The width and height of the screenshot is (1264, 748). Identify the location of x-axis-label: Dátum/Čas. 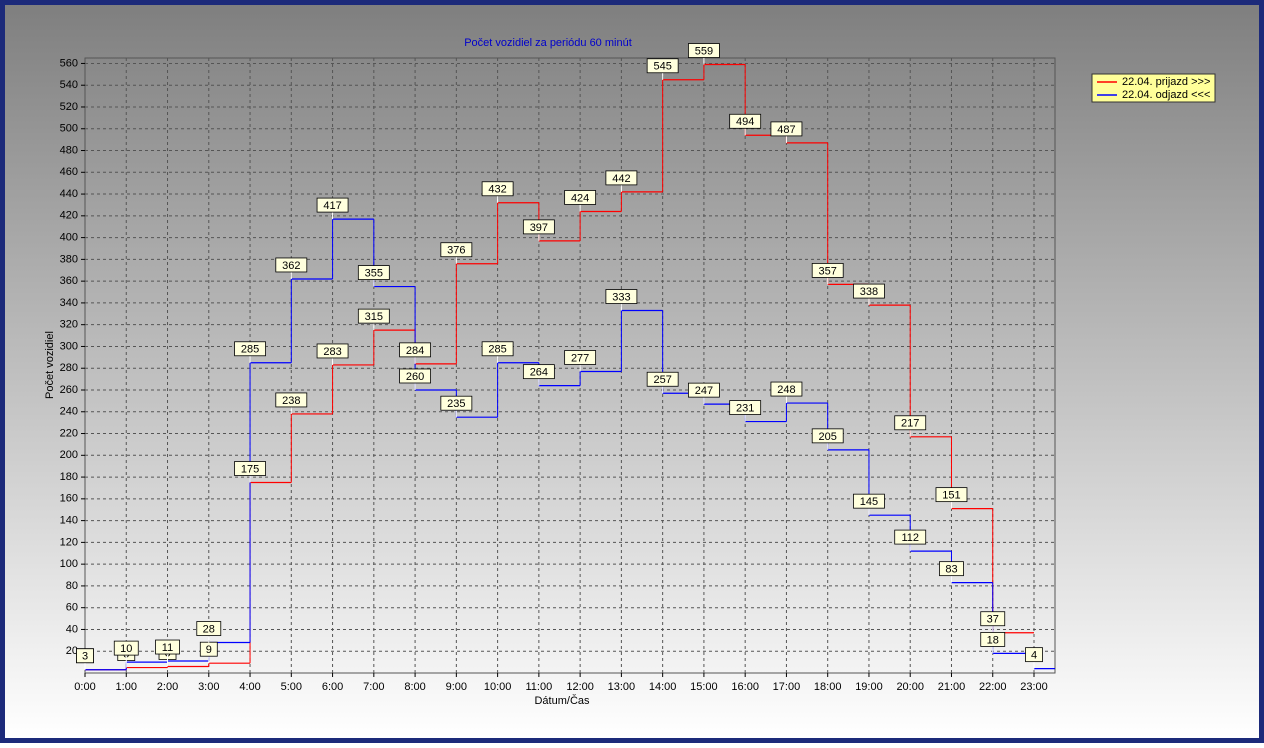
(562, 700).